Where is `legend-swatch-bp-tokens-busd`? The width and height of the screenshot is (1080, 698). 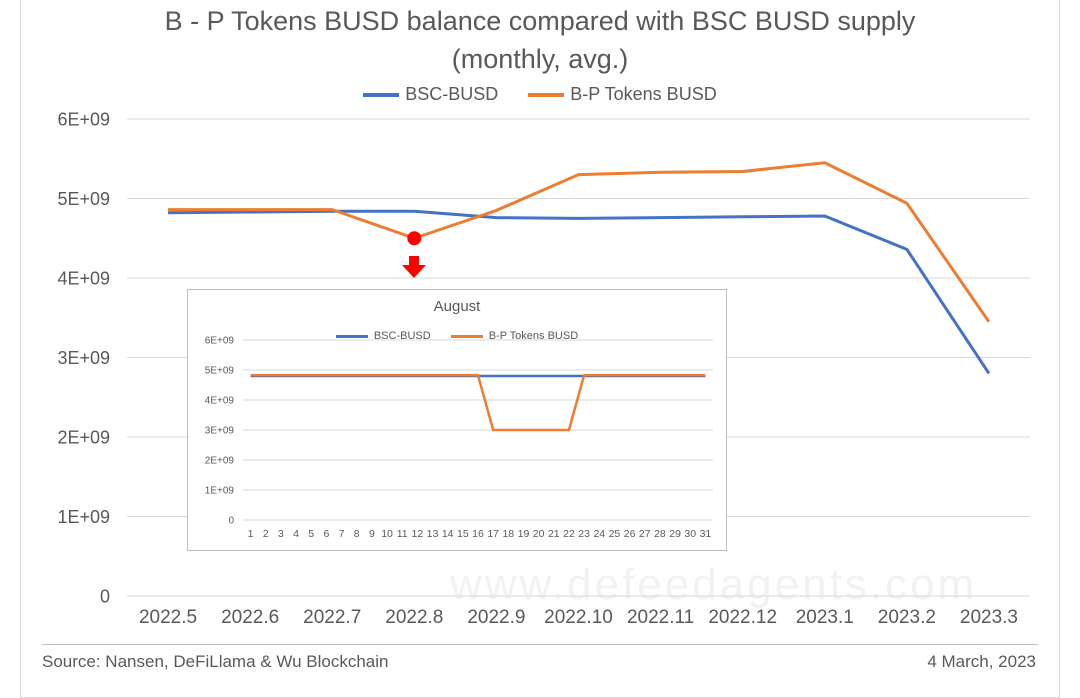
legend-swatch-bp-tokens-busd is located at coordinates (546, 94).